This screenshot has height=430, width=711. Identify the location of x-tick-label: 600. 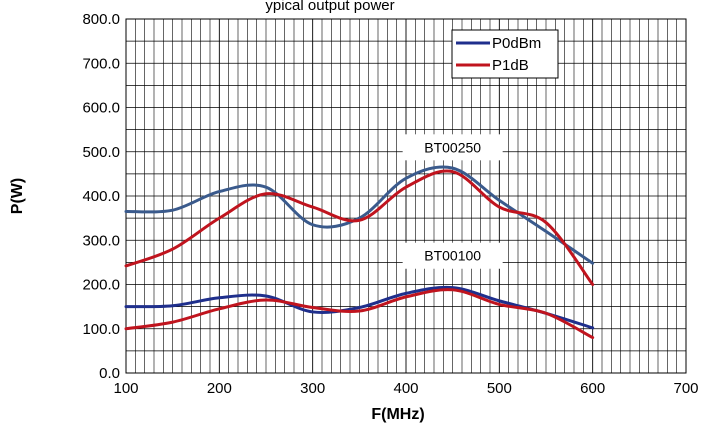
(592, 388).